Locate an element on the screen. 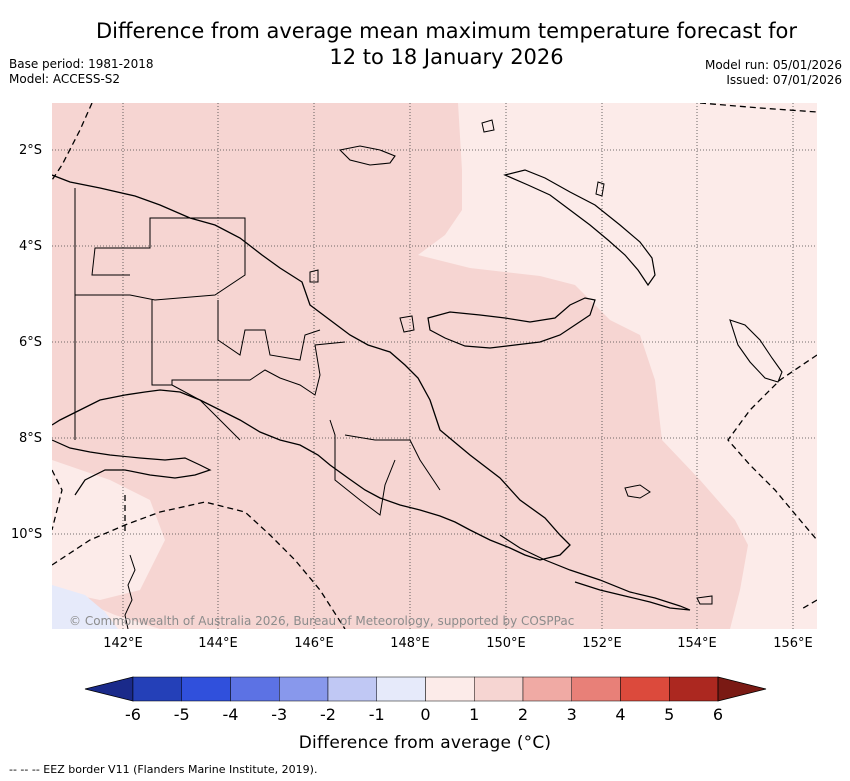 This screenshot has height=781, width=850. colorbar-cells is located at coordinates (425, 689).